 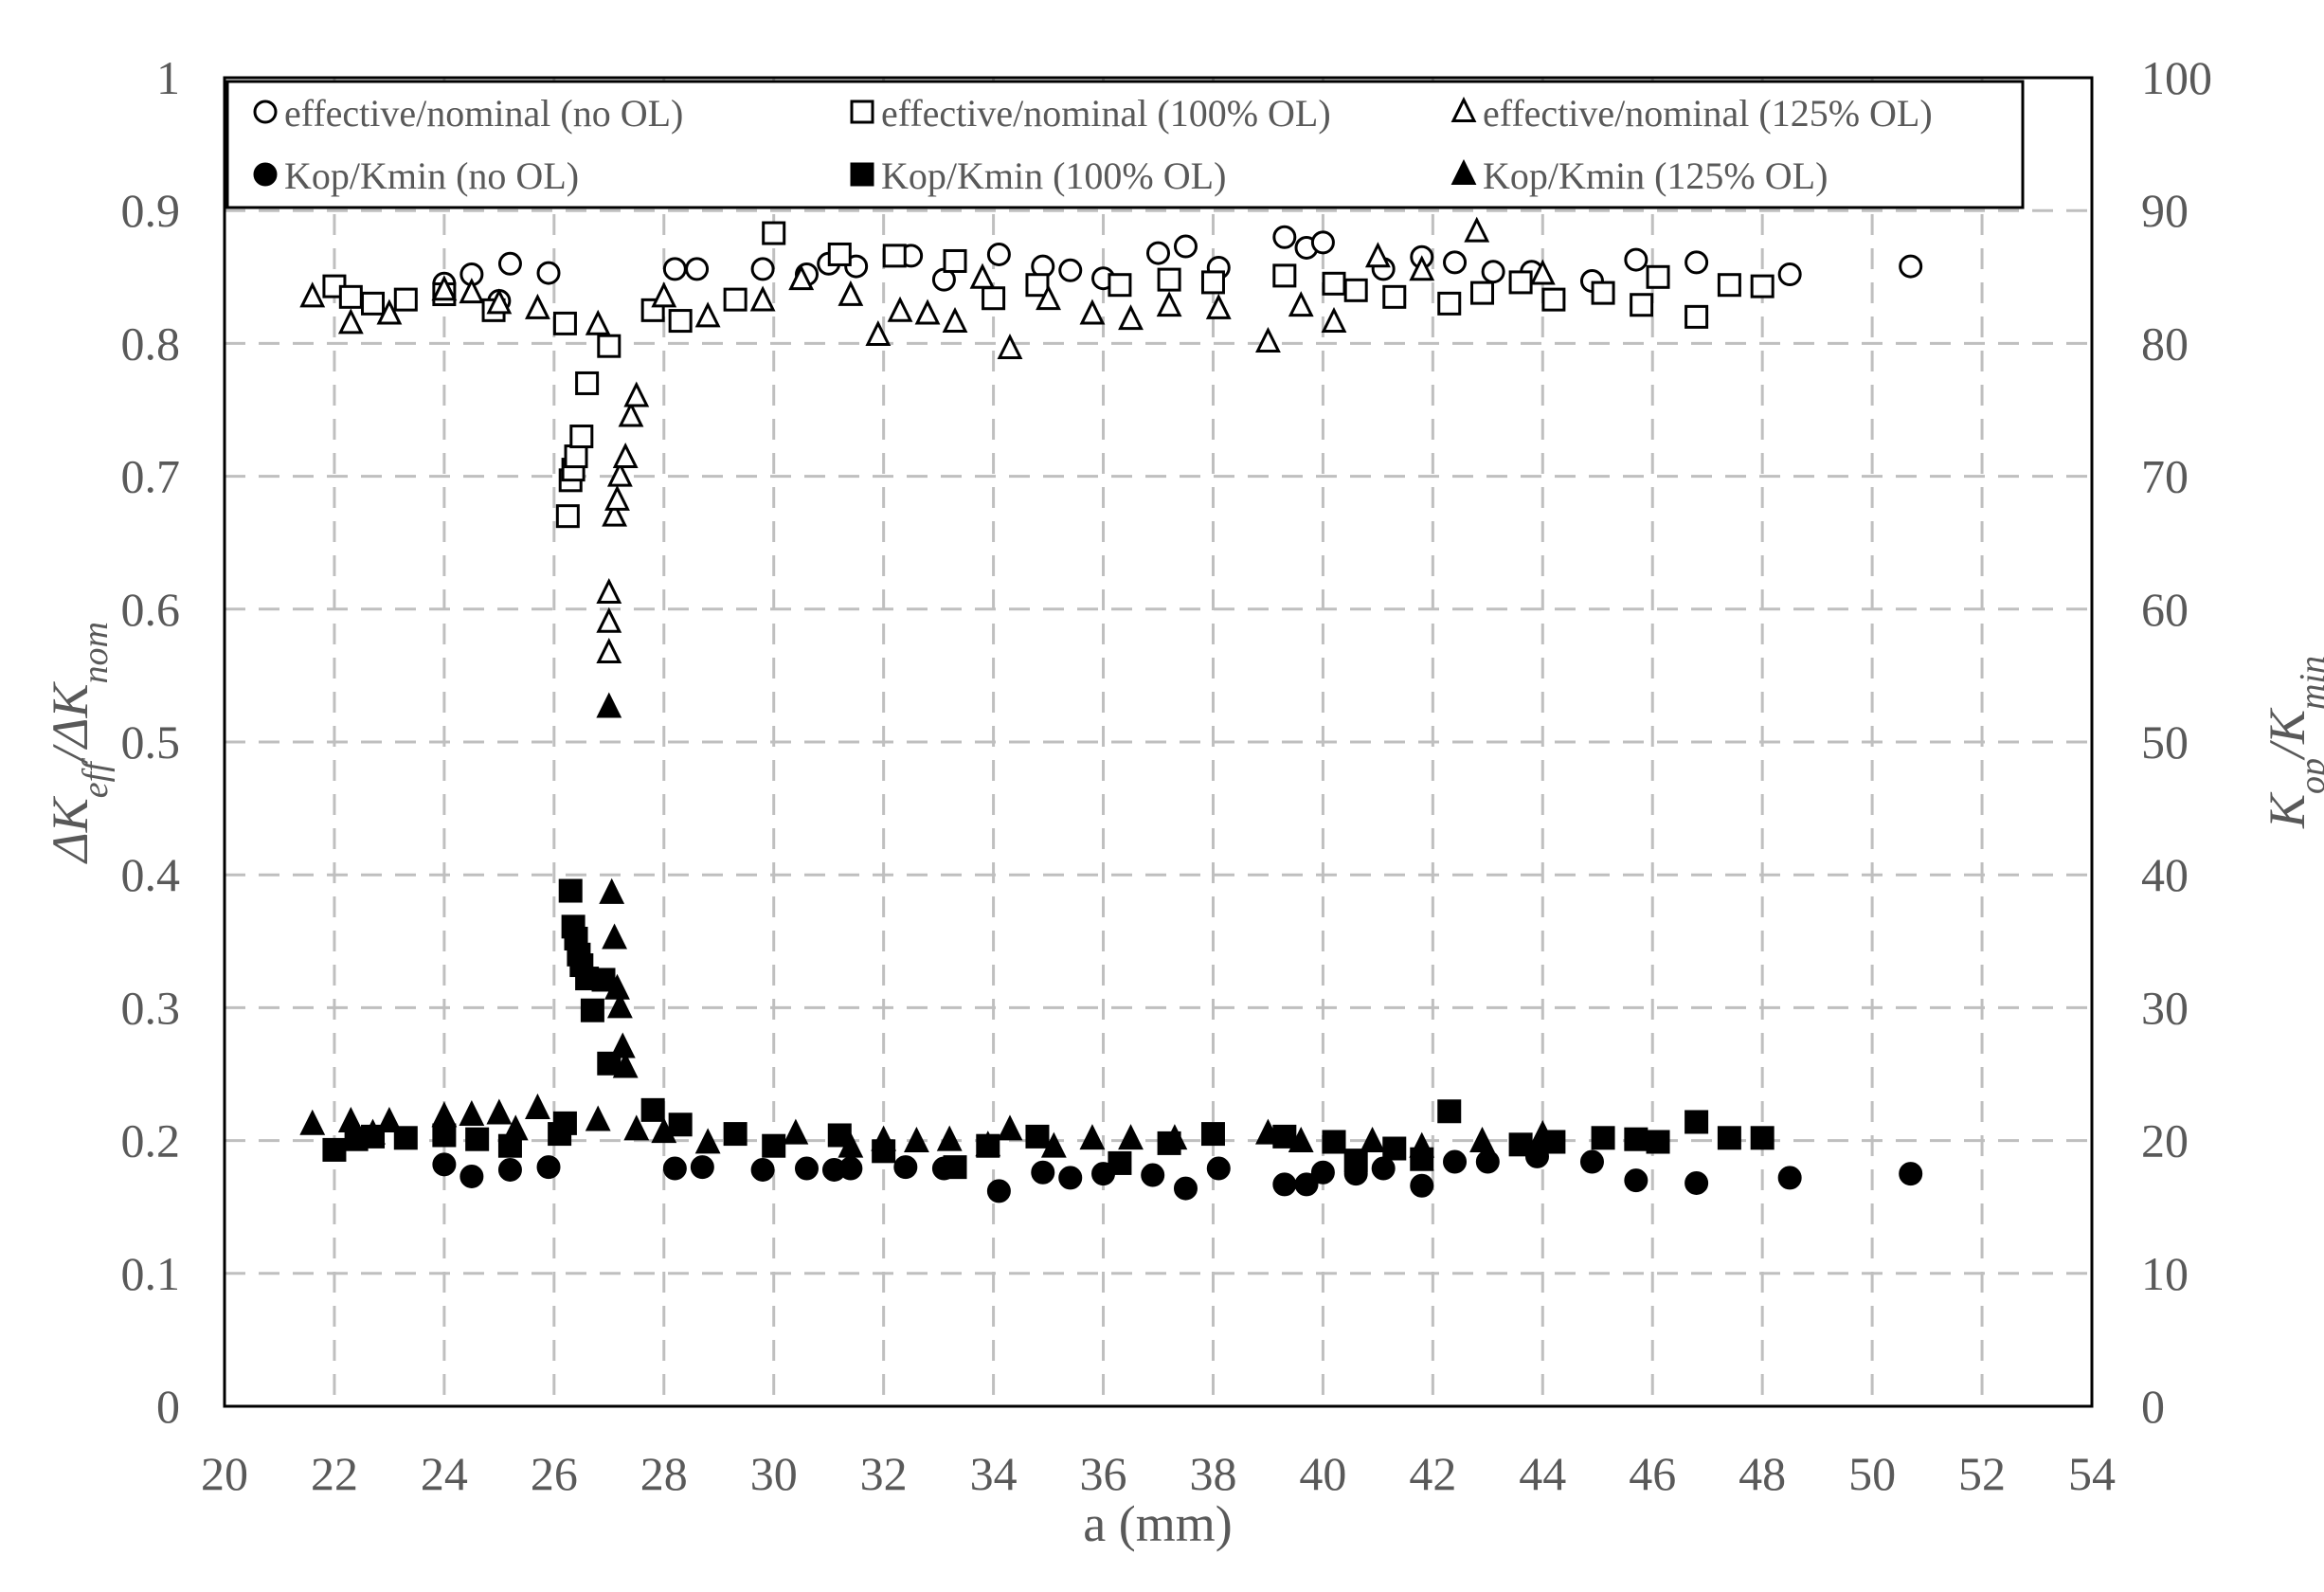 What do you see at coordinates (168, 77) in the screenshot?
I see `y-left-tick-label: 1` at bounding box center [168, 77].